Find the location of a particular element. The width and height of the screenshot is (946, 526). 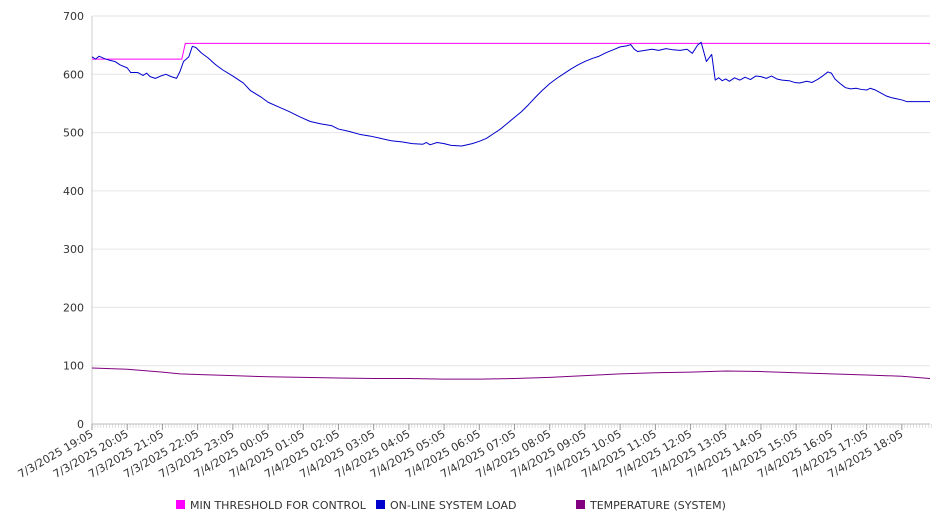

y-tick-label: 200 is located at coordinates (73, 307).